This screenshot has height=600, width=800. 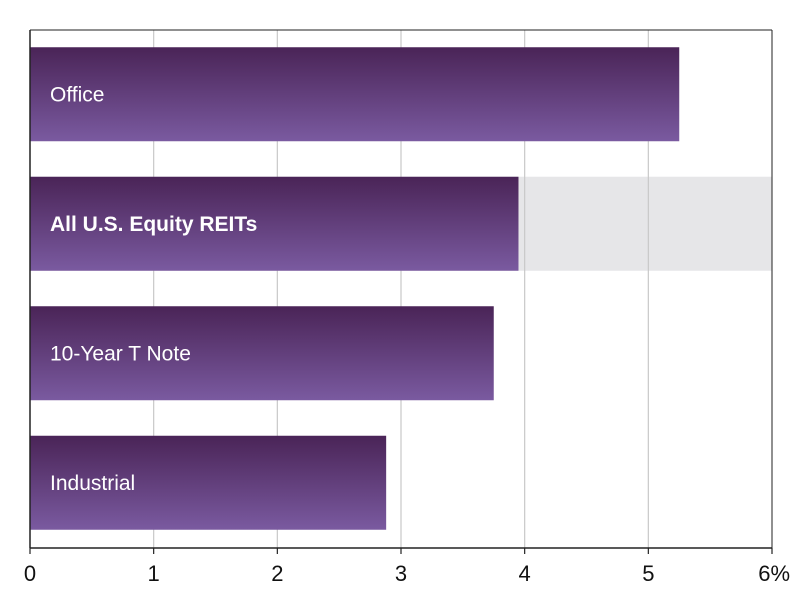 What do you see at coordinates (92, 483) in the screenshot?
I see `bar-label: Industrial` at bounding box center [92, 483].